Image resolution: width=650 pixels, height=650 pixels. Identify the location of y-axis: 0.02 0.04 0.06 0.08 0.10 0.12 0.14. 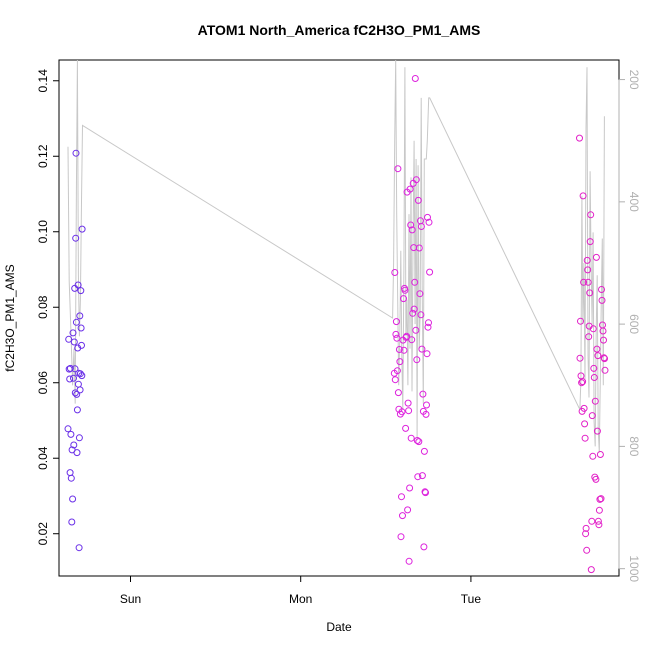
(48, 307).